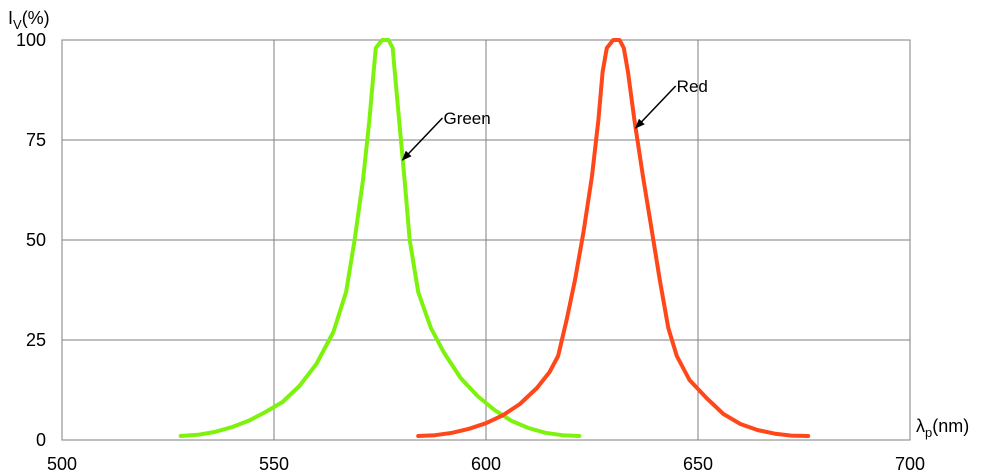 Image resolution: width=991 pixels, height=472 pixels. I want to click on y-tick-label: 100, so click(31, 40).